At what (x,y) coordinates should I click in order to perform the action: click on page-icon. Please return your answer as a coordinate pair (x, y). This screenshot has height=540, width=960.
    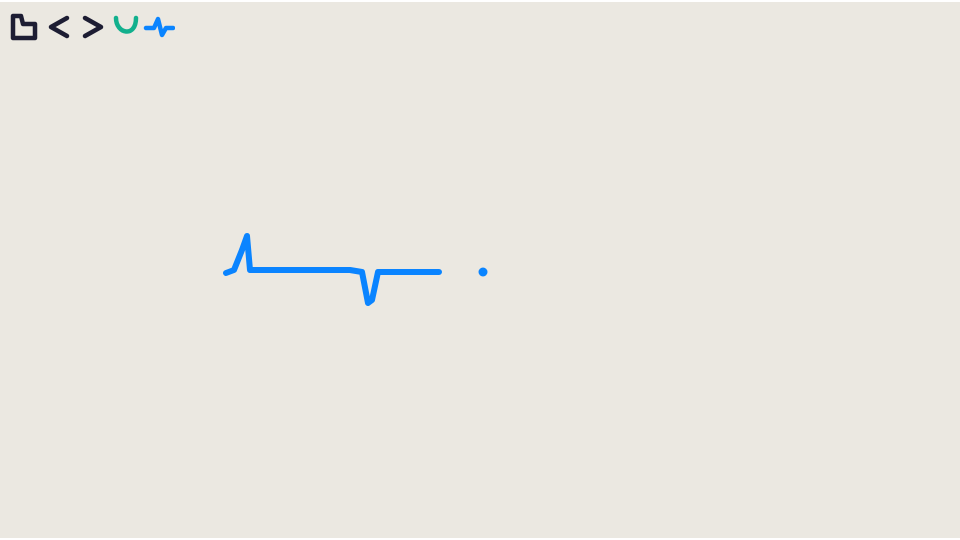
    Looking at the image, I should click on (24, 27).